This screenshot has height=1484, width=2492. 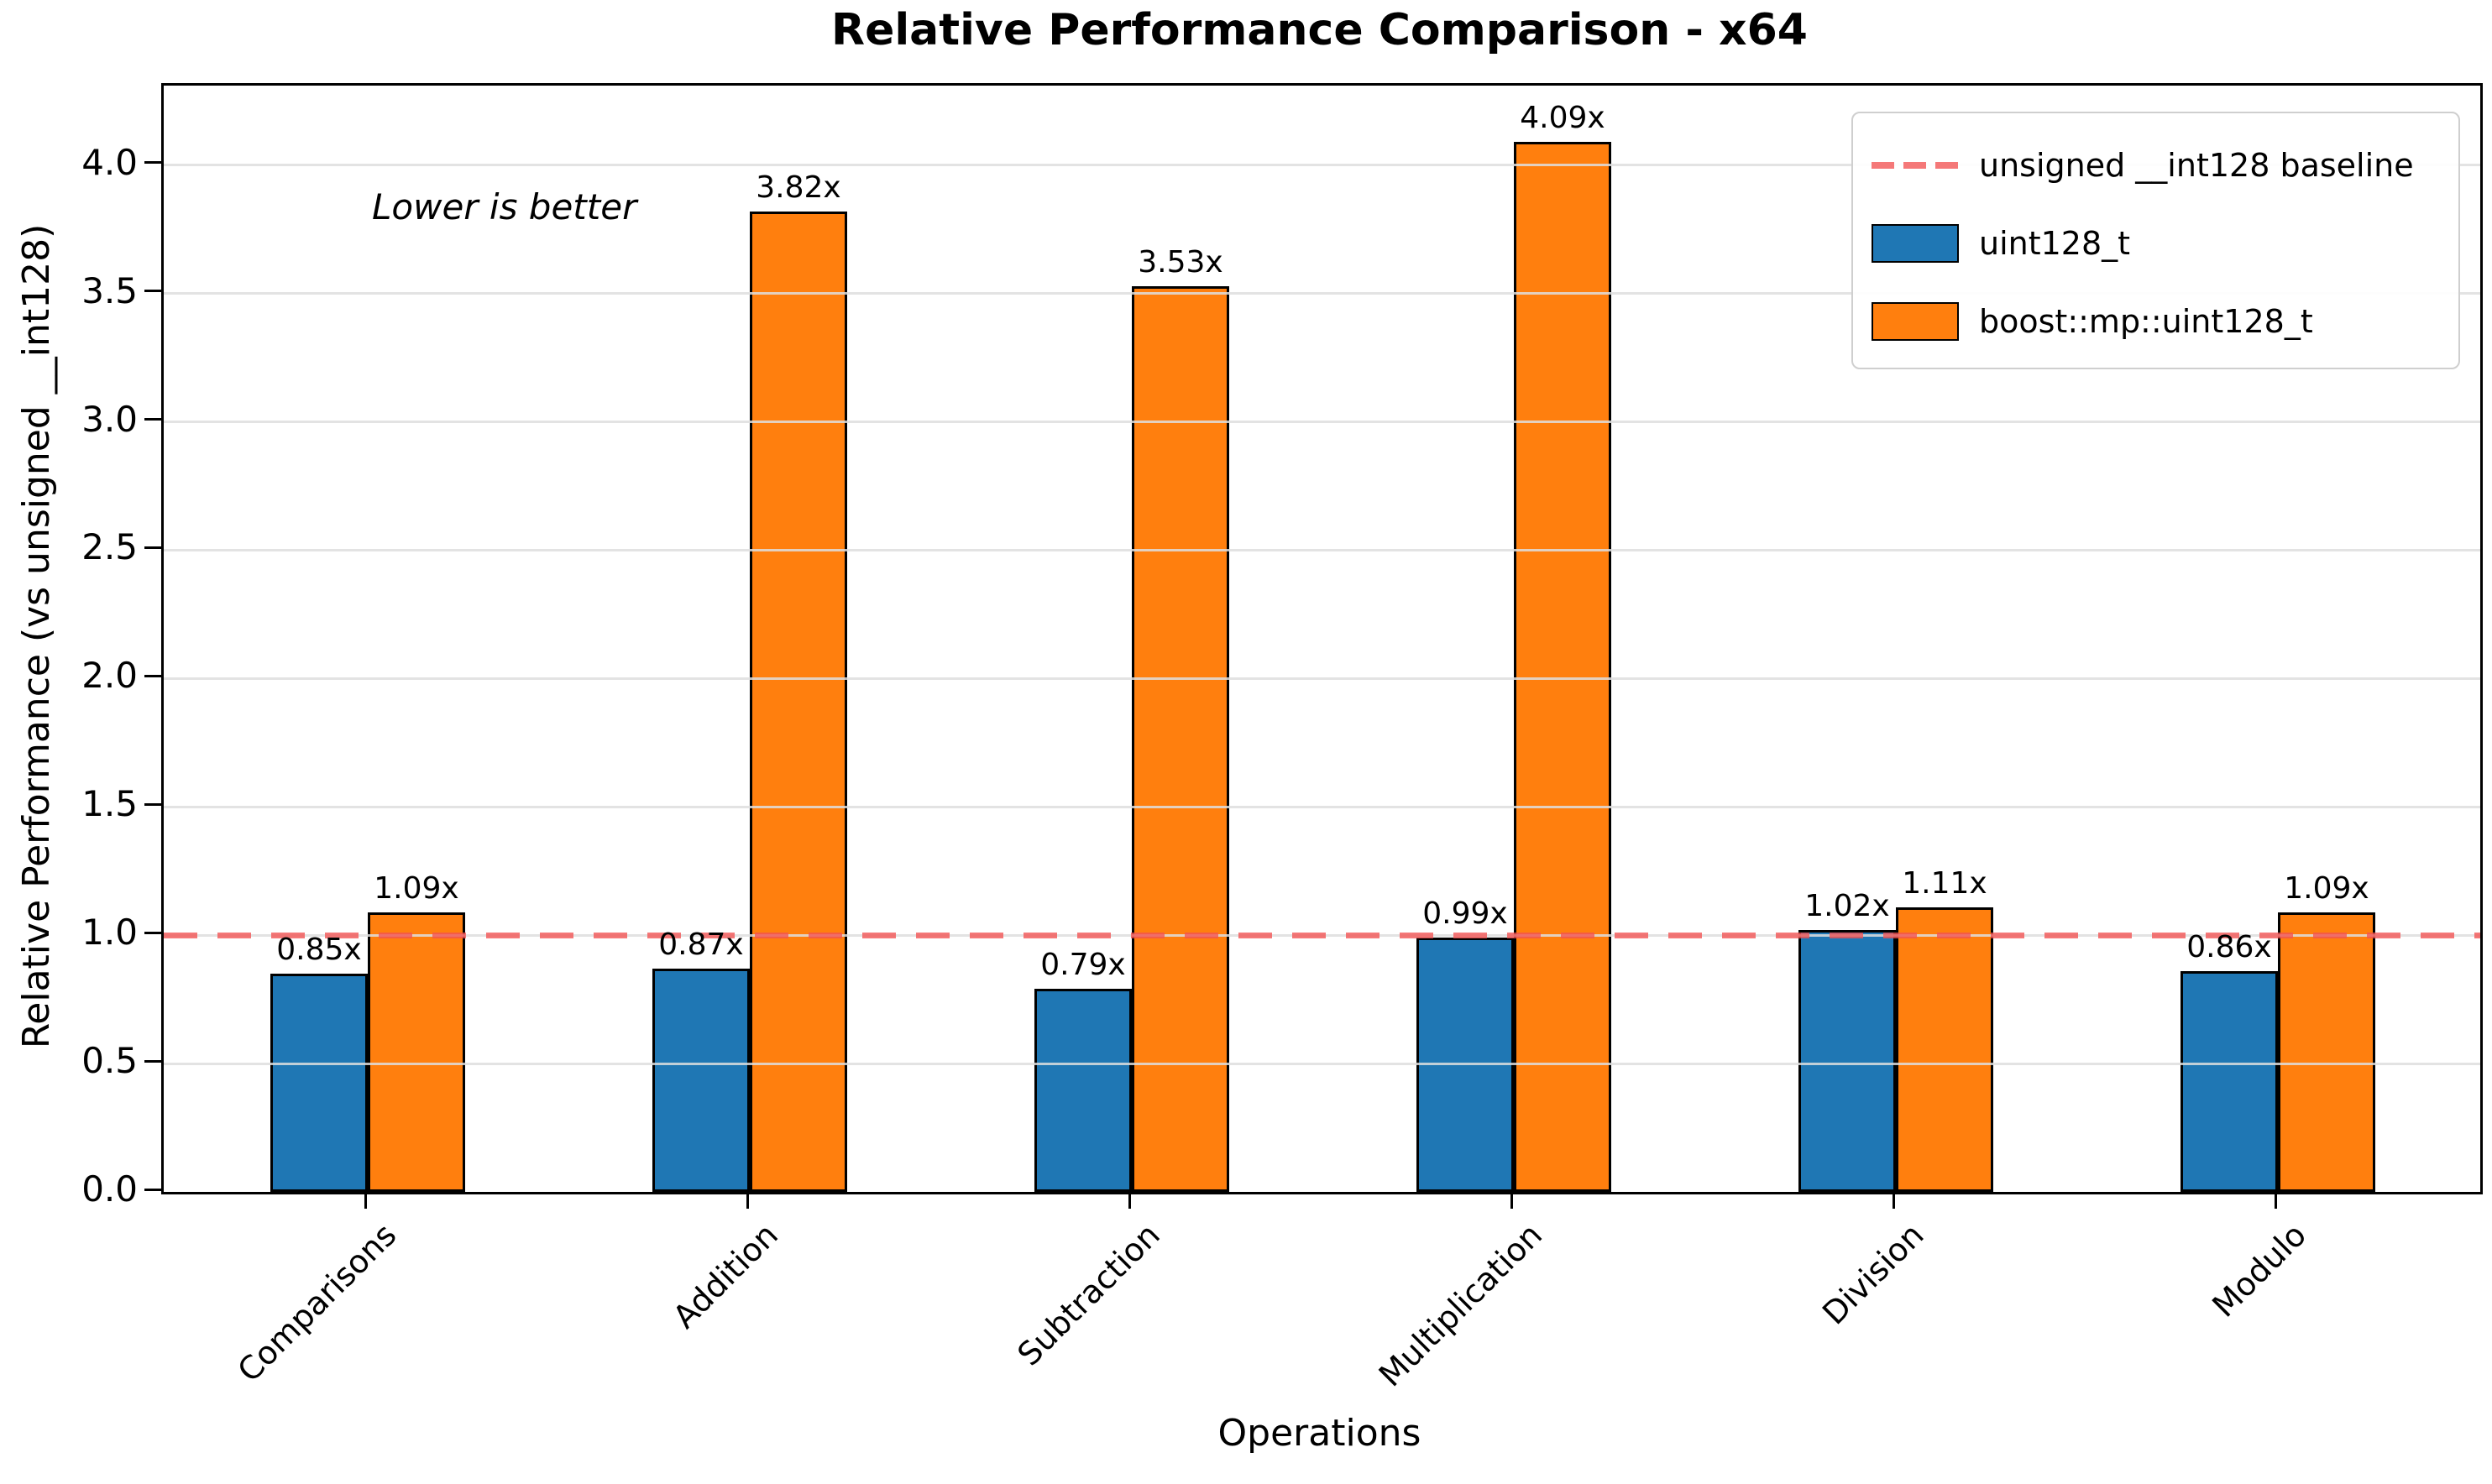 What do you see at coordinates (1319, 1433) in the screenshot?
I see `x-axis-label: Operations` at bounding box center [1319, 1433].